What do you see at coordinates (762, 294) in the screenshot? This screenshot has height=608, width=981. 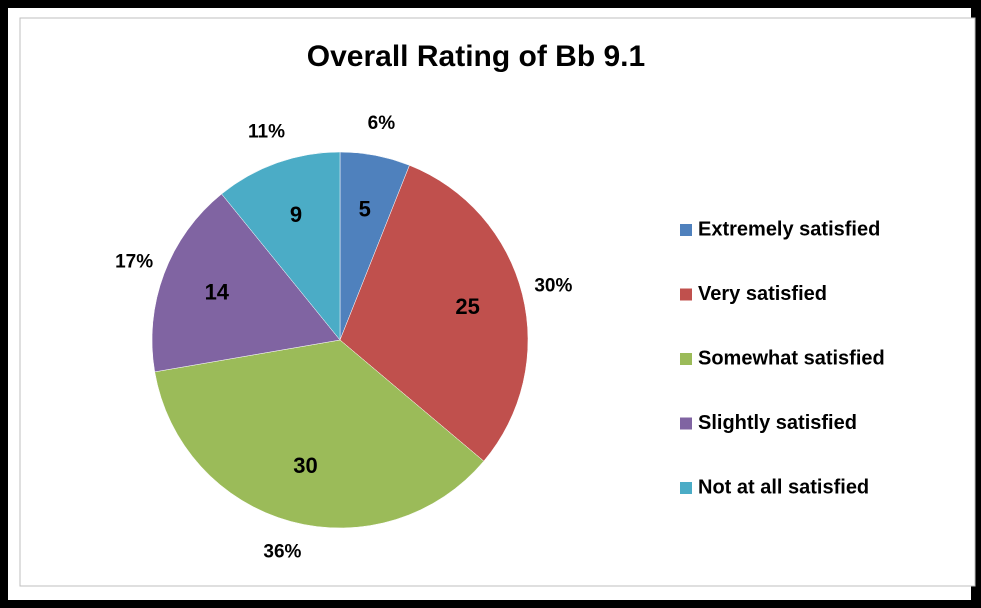 I see `legend-label: Very satisfied` at bounding box center [762, 294].